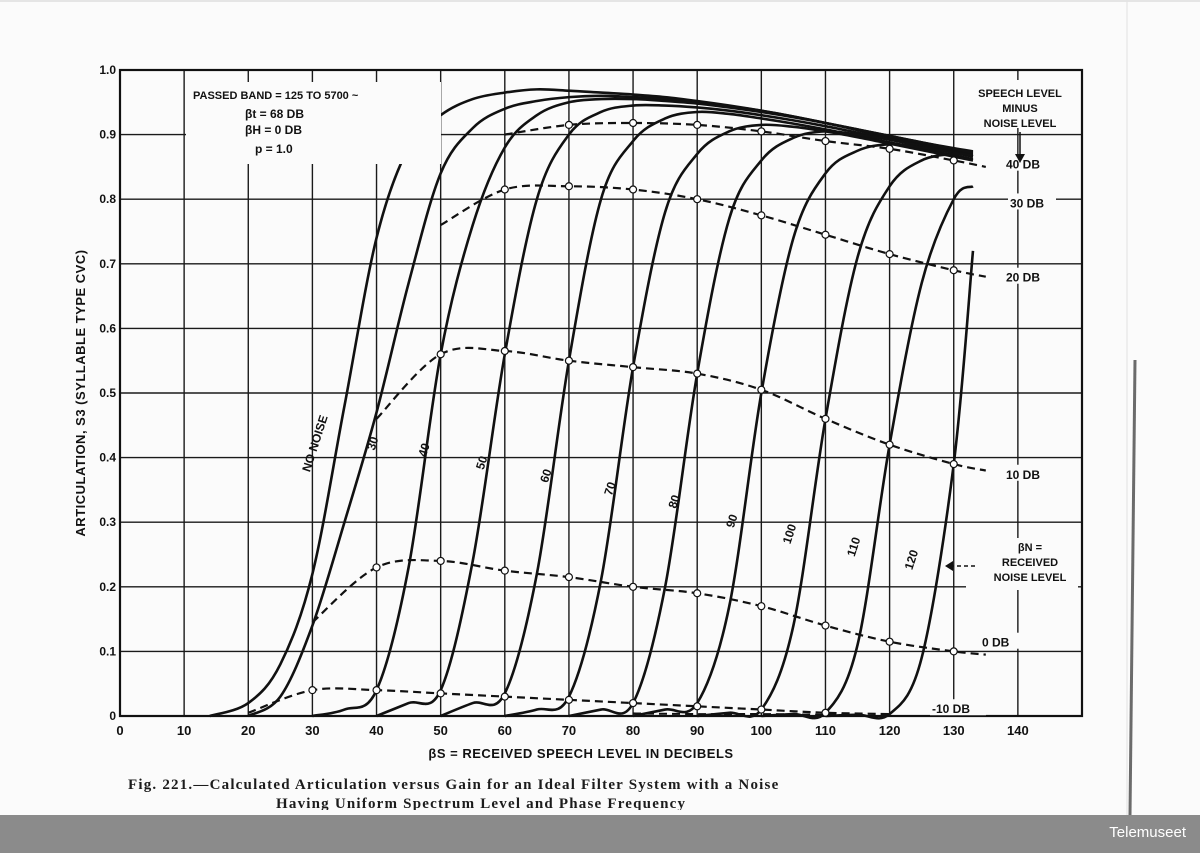 This screenshot has height=853, width=1200. What do you see at coordinates (273, 130) in the screenshot?
I see `annotation-line: βH = 0 DB` at bounding box center [273, 130].